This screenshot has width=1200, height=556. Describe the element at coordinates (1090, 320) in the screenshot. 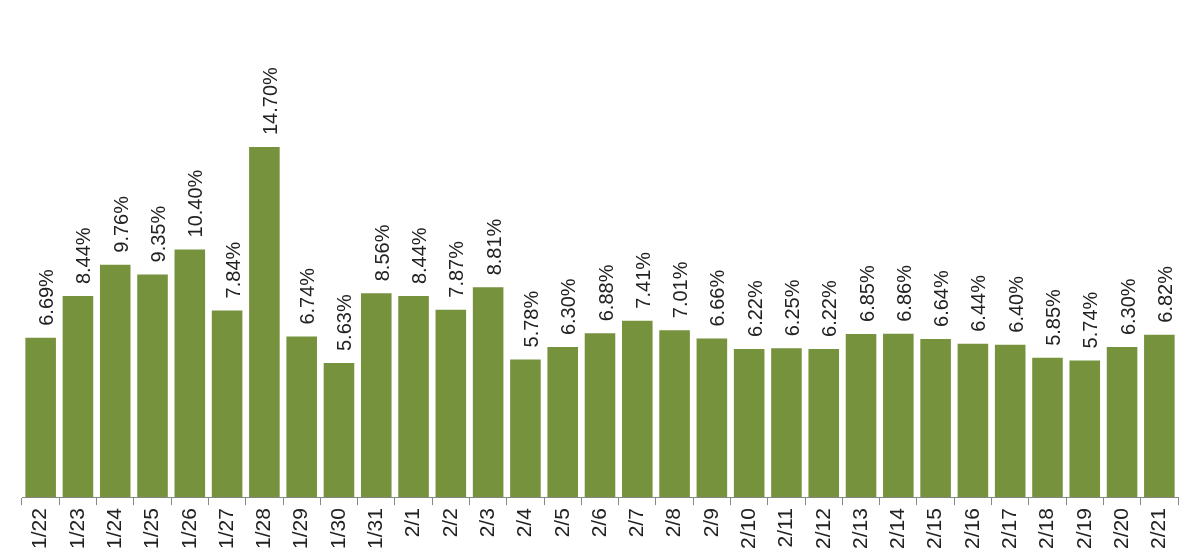

I see `data-label: 5.74%` at that location.